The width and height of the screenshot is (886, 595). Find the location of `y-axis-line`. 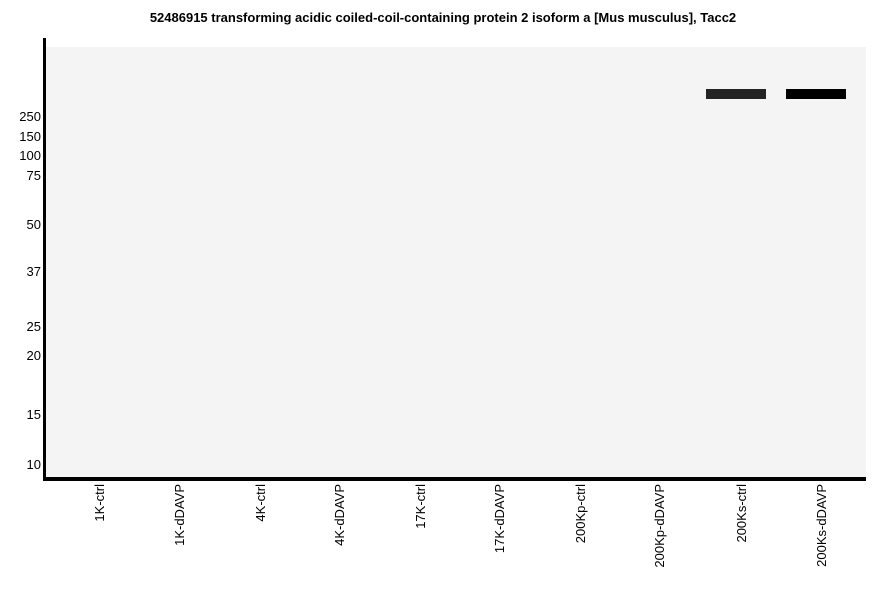

y-axis-line is located at coordinates (44, 259).